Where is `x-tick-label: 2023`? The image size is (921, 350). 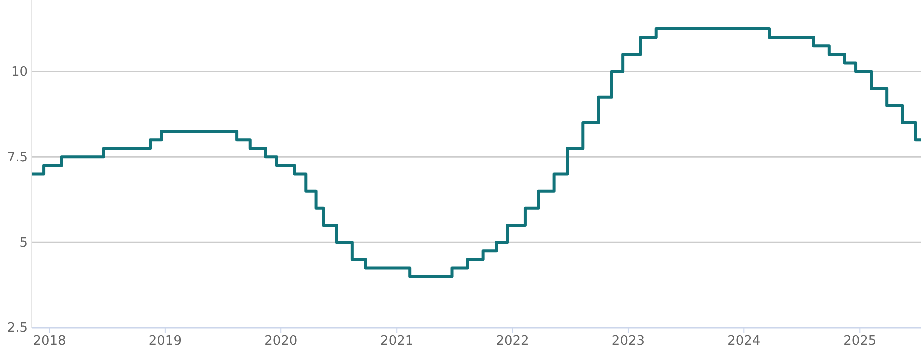
x-tick-label: 2023 is located at coordinates (629, 342).